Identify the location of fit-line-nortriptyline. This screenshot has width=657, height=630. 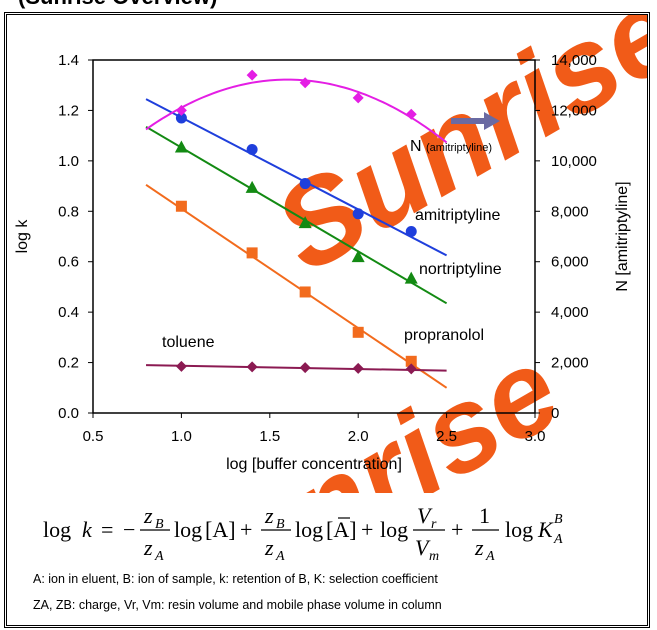
(296, 215).